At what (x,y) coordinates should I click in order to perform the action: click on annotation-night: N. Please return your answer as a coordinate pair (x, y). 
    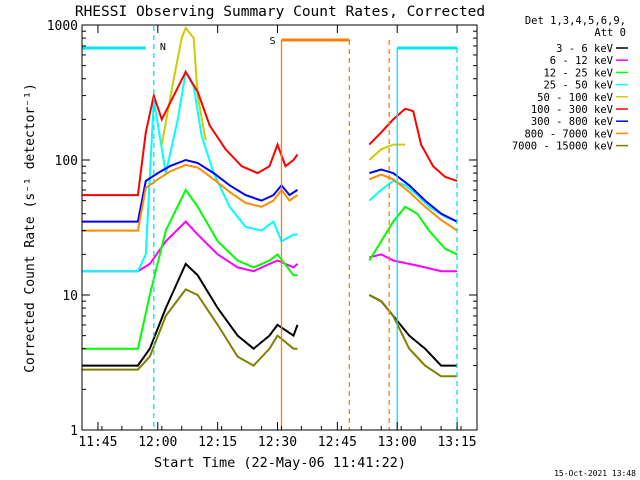
    Looking at the image, I should click on (163, 47).